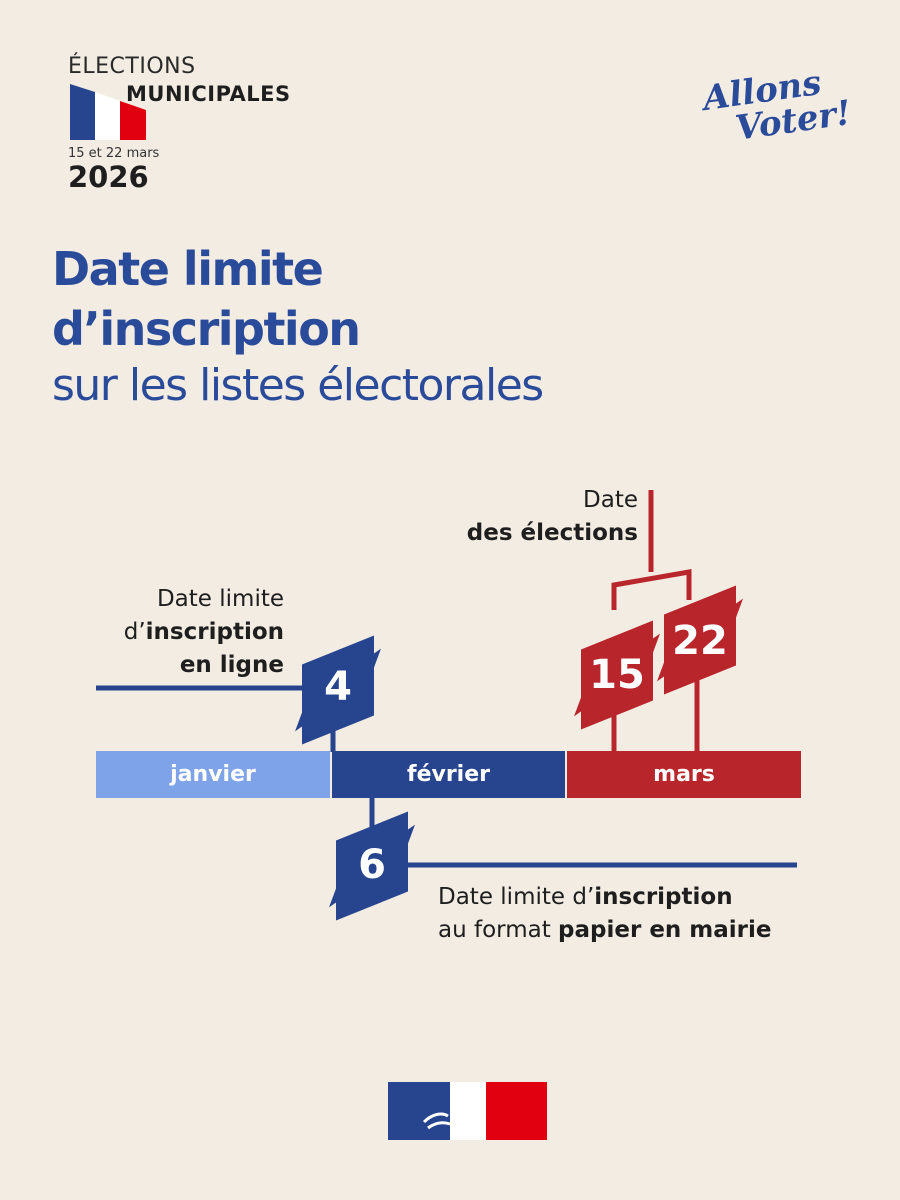 Image resolution: width=900 pixels, height=1200 pixels. What do you see at coordinates (534, 517) in the screenshot?
I see `label-elections: Date des élections` at bounding box center [534, 517].